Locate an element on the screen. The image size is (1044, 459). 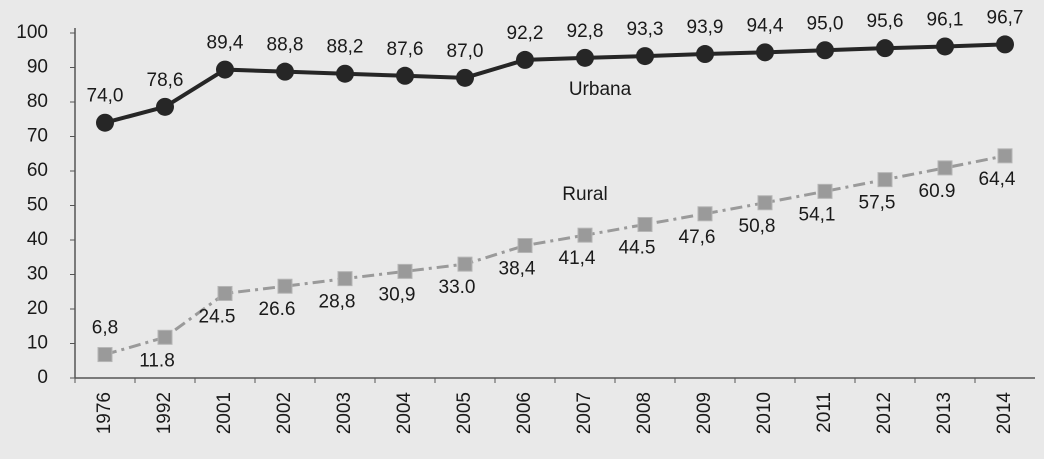
x-tick-label: 2003 is located at coordinates (344, 413).